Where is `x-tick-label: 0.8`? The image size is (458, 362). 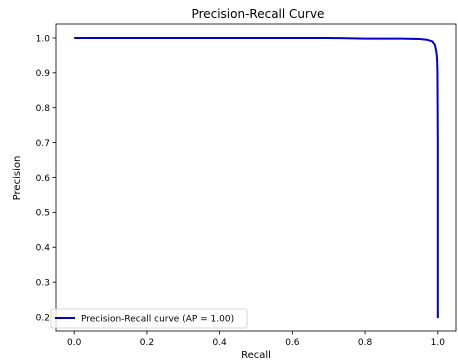
x-tick-label: 0.8 is located at coordinates (365, 343).